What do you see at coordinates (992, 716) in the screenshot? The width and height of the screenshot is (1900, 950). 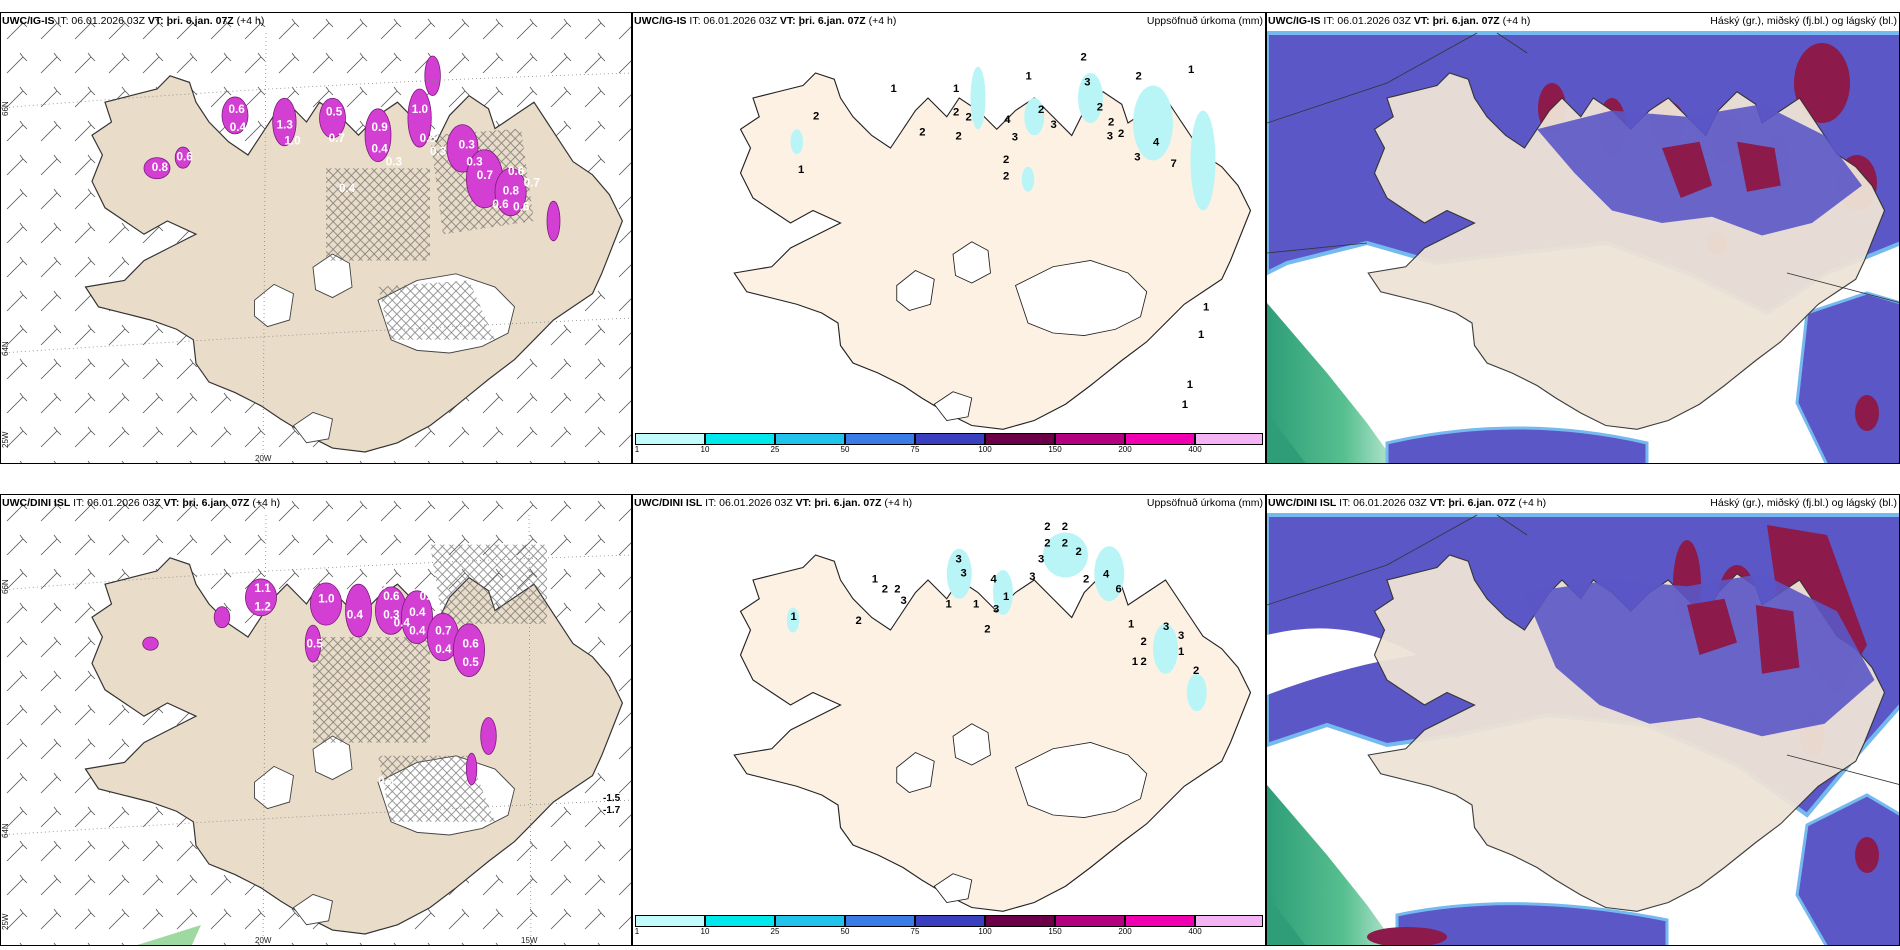 I see `precip-map: 1 2 2 3 1 2 3 3 4 3 1 1 2 3 2 2 2 2 2 3` at bounding box center [992, 716].